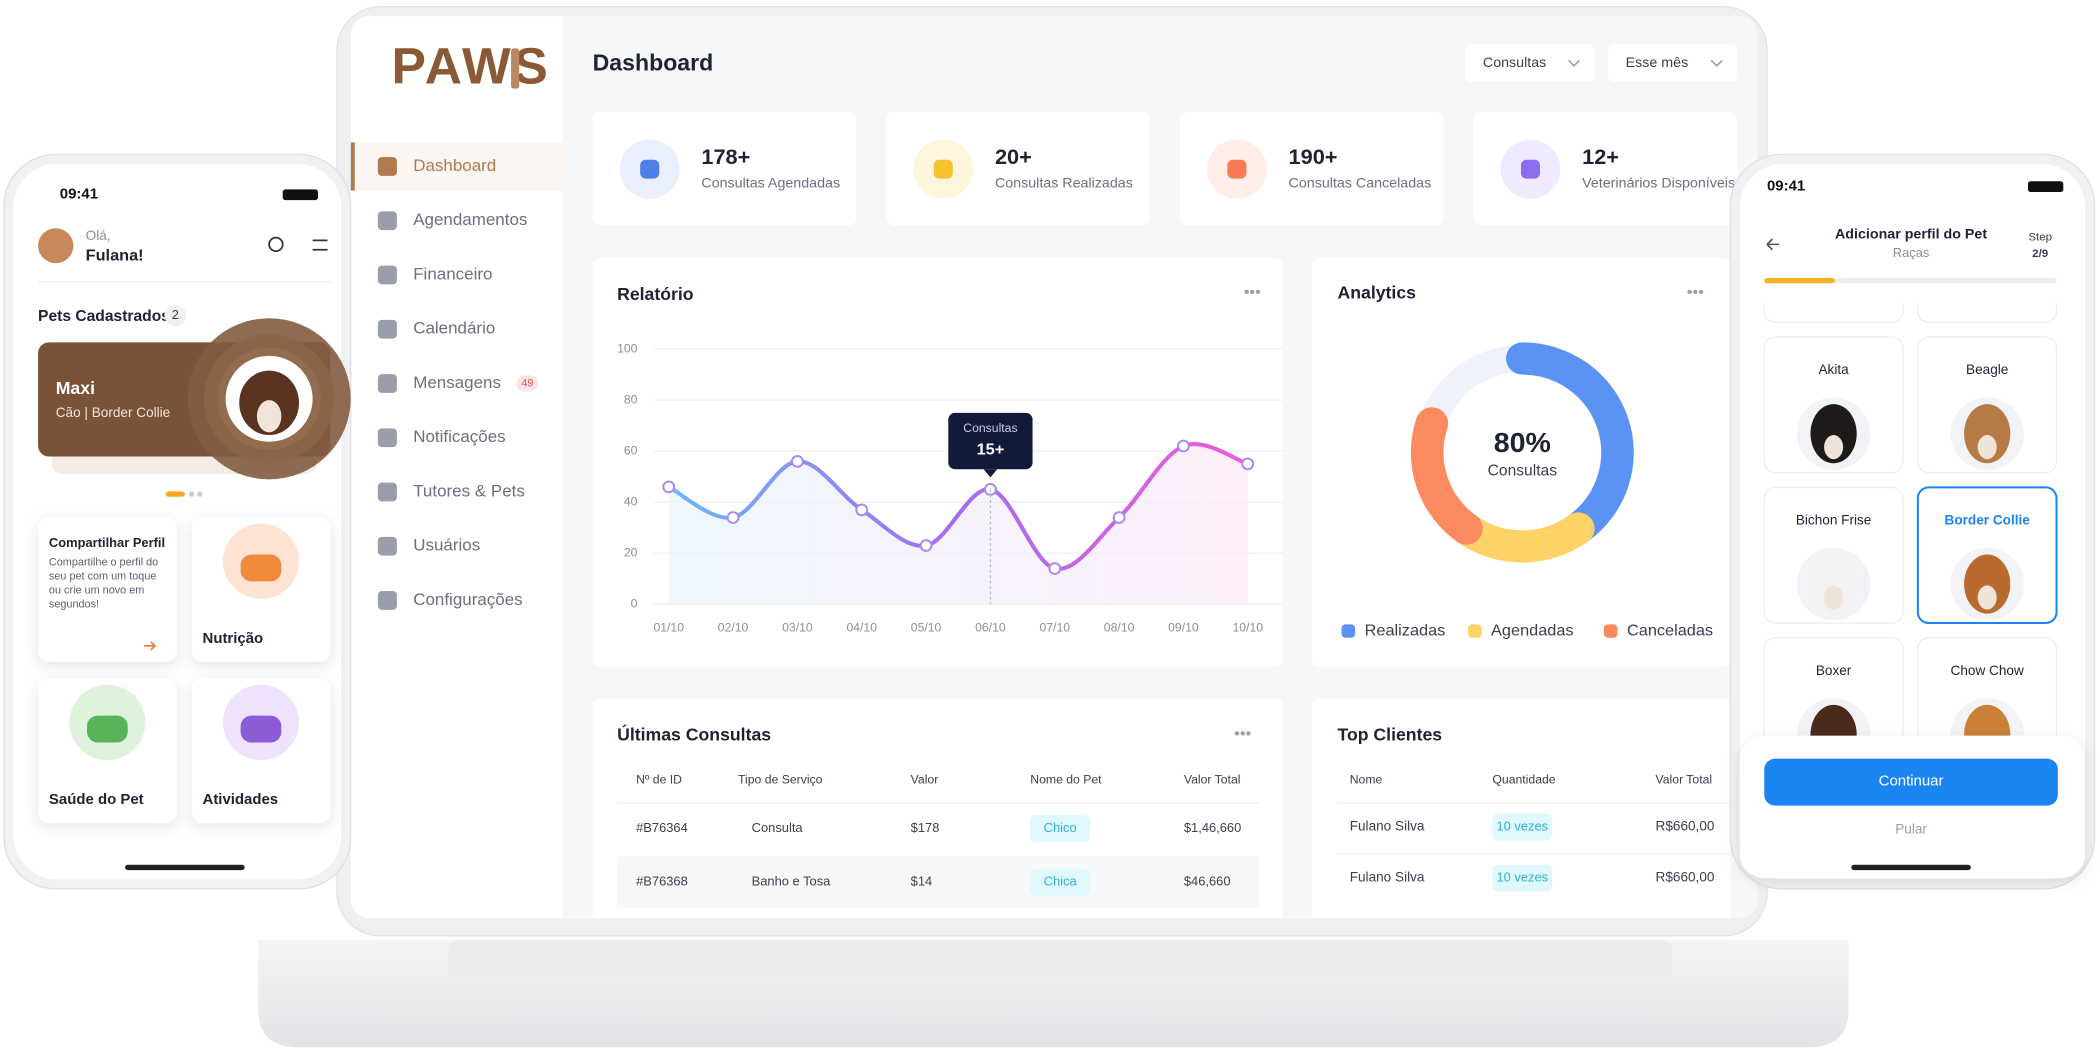 The width and height of the screenshot is (2100, 1050). I want to click on cell: $14, so click(922, 881).